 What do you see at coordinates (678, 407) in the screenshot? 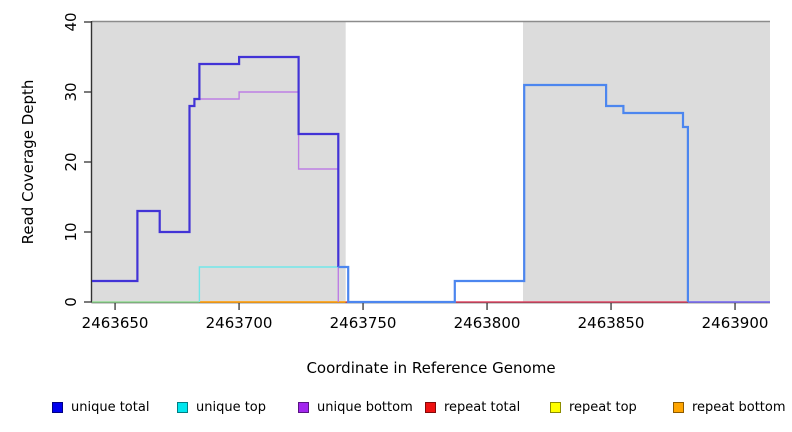
I see `repeat-bottom-swatch-icon` at bounding box center [678, 407].